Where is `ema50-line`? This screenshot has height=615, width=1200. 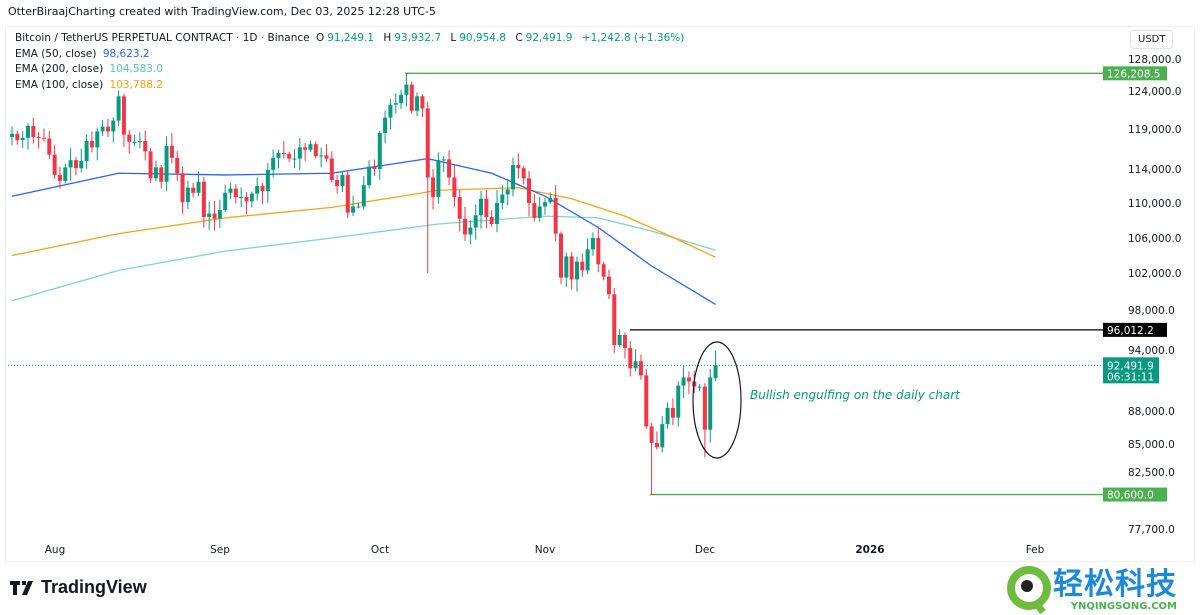
ema50-line is located at coordinates (363, 231).